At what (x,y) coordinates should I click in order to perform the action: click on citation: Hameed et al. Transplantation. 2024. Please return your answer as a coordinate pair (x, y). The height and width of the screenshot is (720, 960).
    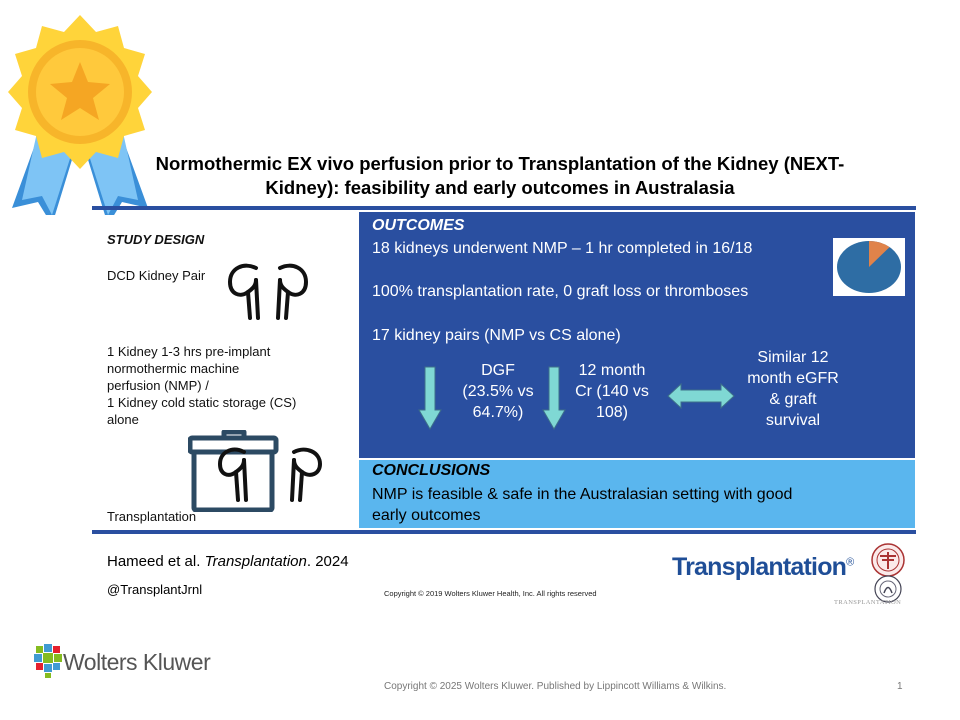
    Looking at the image, I should click on (228, 561).